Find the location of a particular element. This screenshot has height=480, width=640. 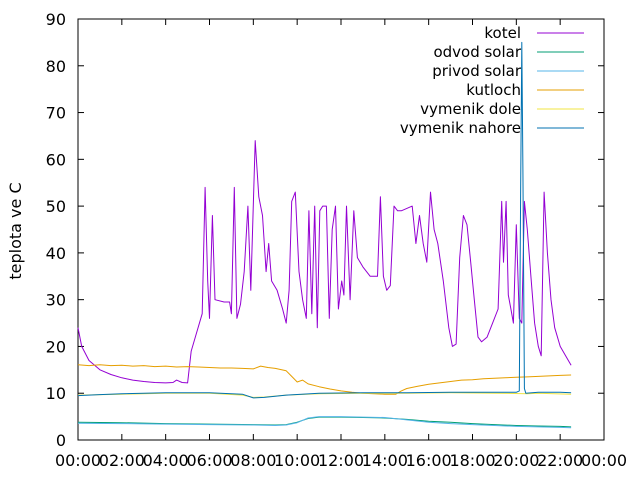

y-tick-label: 90 is located at coordinates (56, 19).